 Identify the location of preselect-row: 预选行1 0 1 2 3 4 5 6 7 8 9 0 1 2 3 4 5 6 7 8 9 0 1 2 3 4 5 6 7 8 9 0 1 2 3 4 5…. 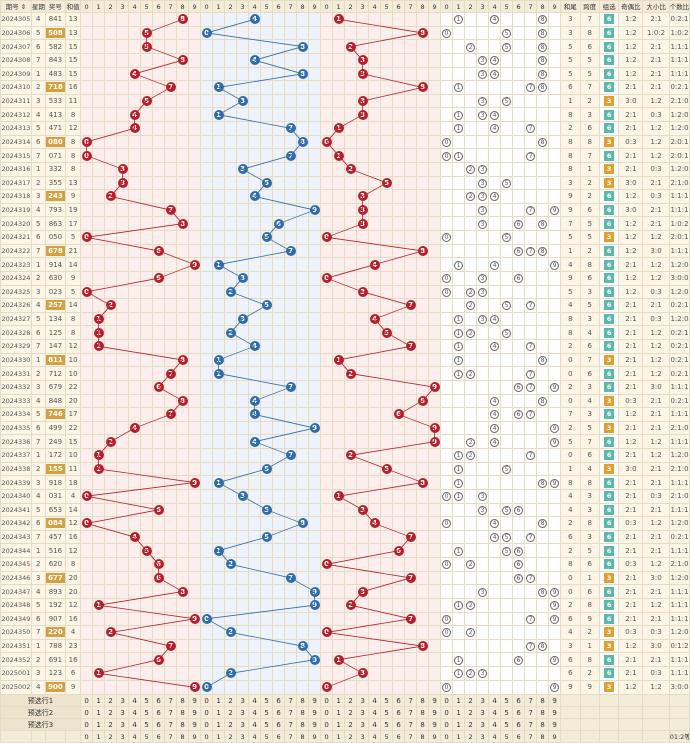
(345, 700).